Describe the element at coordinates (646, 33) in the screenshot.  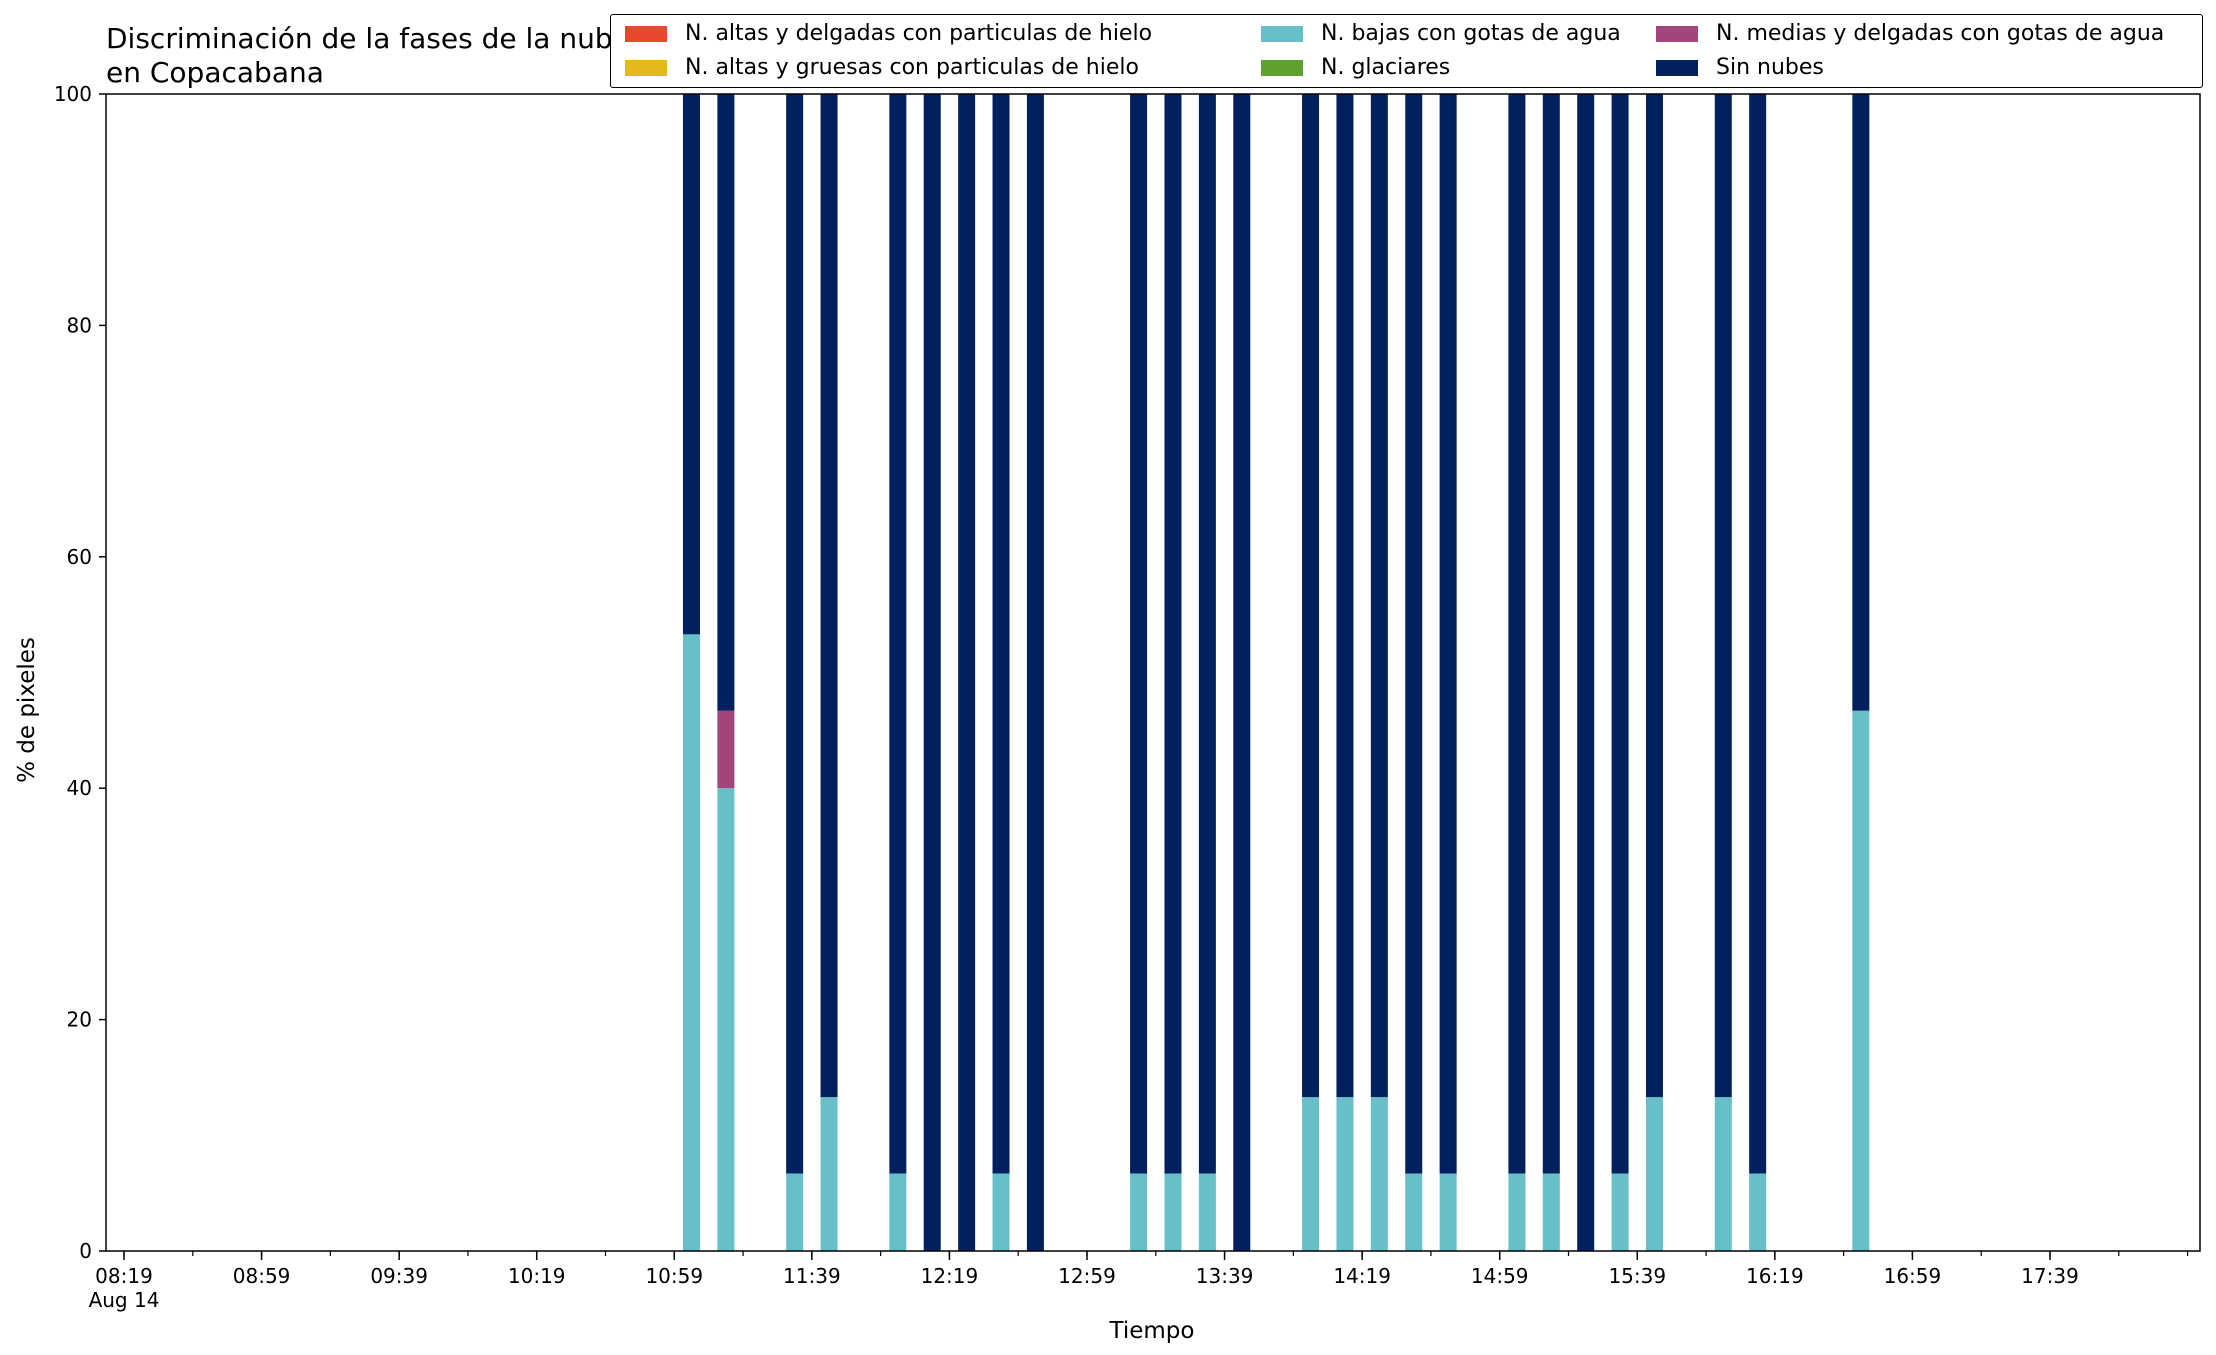
I see `legend-swatch-hielo-delgadas` at that location.